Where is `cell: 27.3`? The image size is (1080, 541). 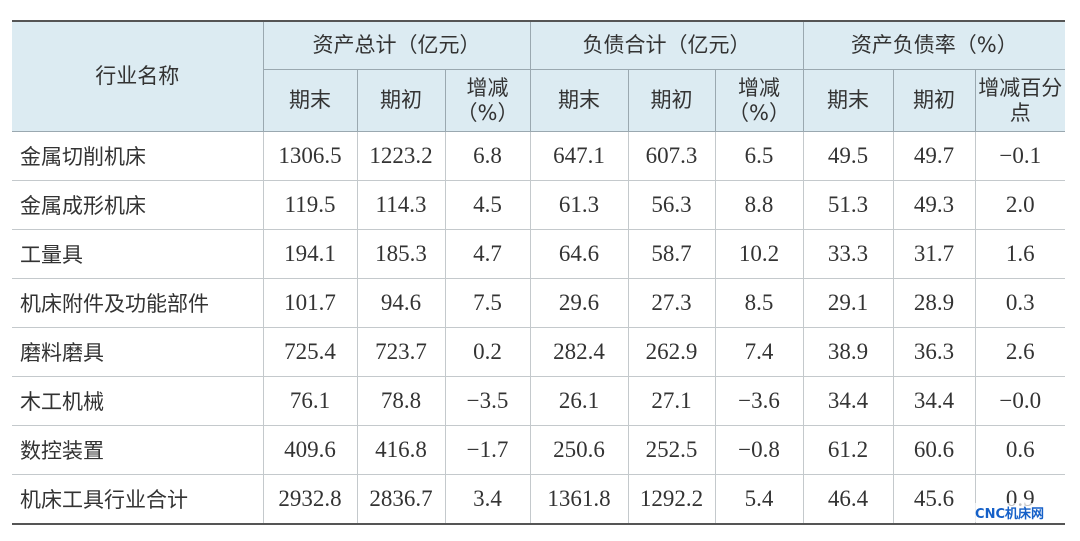
cell: 27.3 is located at coordinates (671, 303).